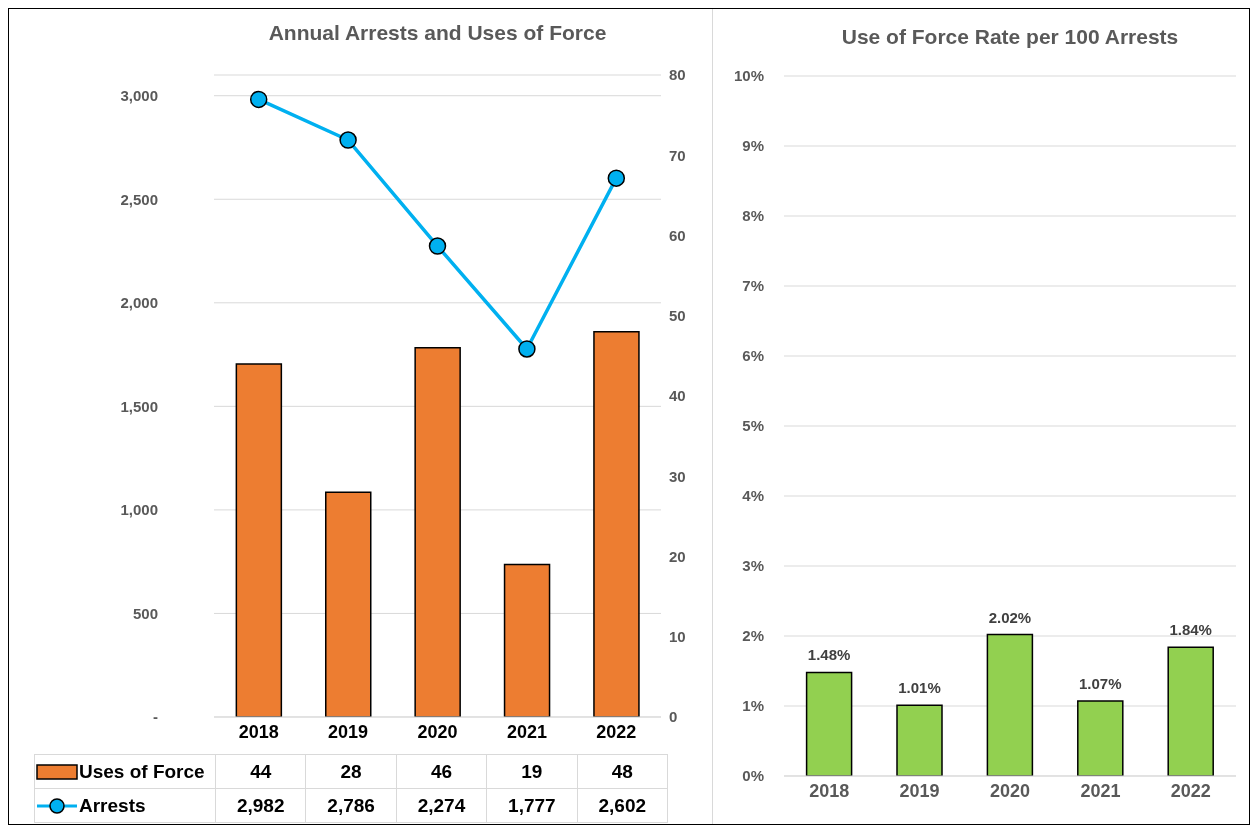  What do you see at coordinates (748, 76) in the screenshot?
I see `y-tick-label: 10%` at bounding box center [748, 76].